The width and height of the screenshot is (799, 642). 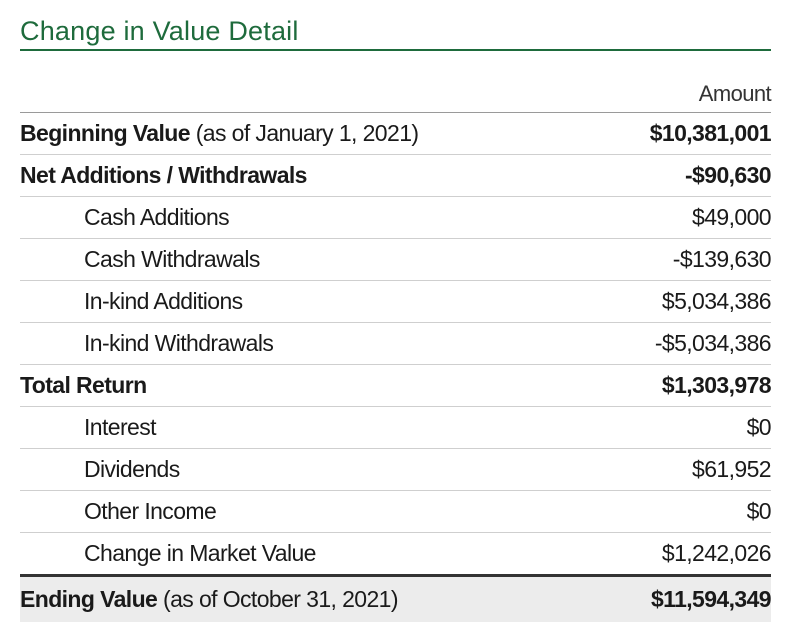 What do you see at coordinates (716, 301) in the screenshot?
I see `row-value: $5,034,386` at bounding box center [716, 301].